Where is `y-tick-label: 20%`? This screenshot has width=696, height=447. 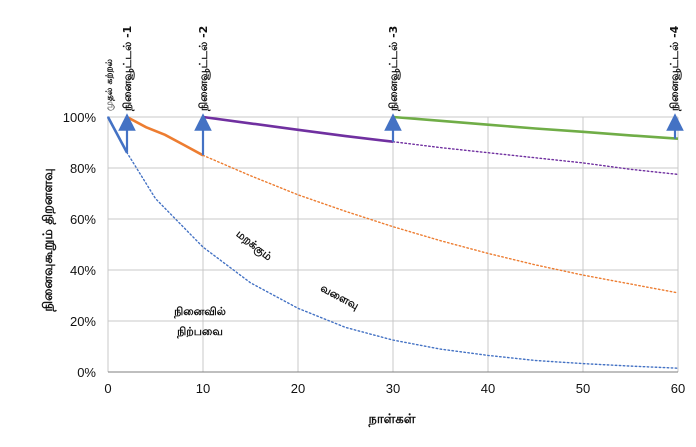 y-tick-label: 20% is located at coordinates (83, 321).